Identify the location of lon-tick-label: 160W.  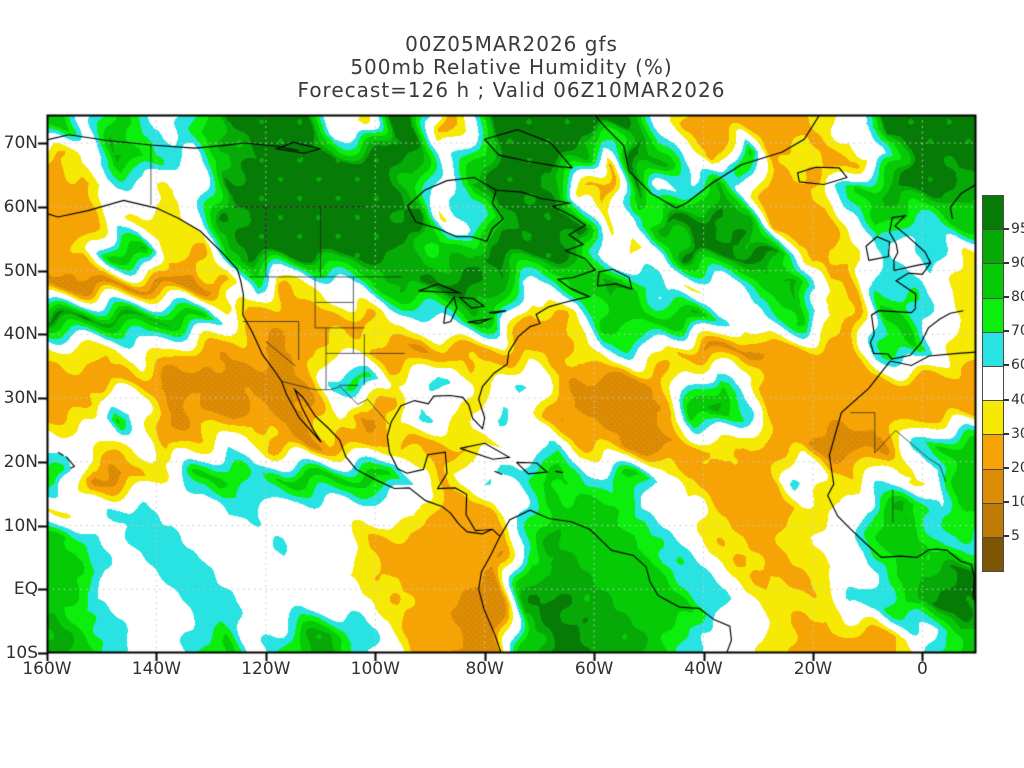
(47, 669).